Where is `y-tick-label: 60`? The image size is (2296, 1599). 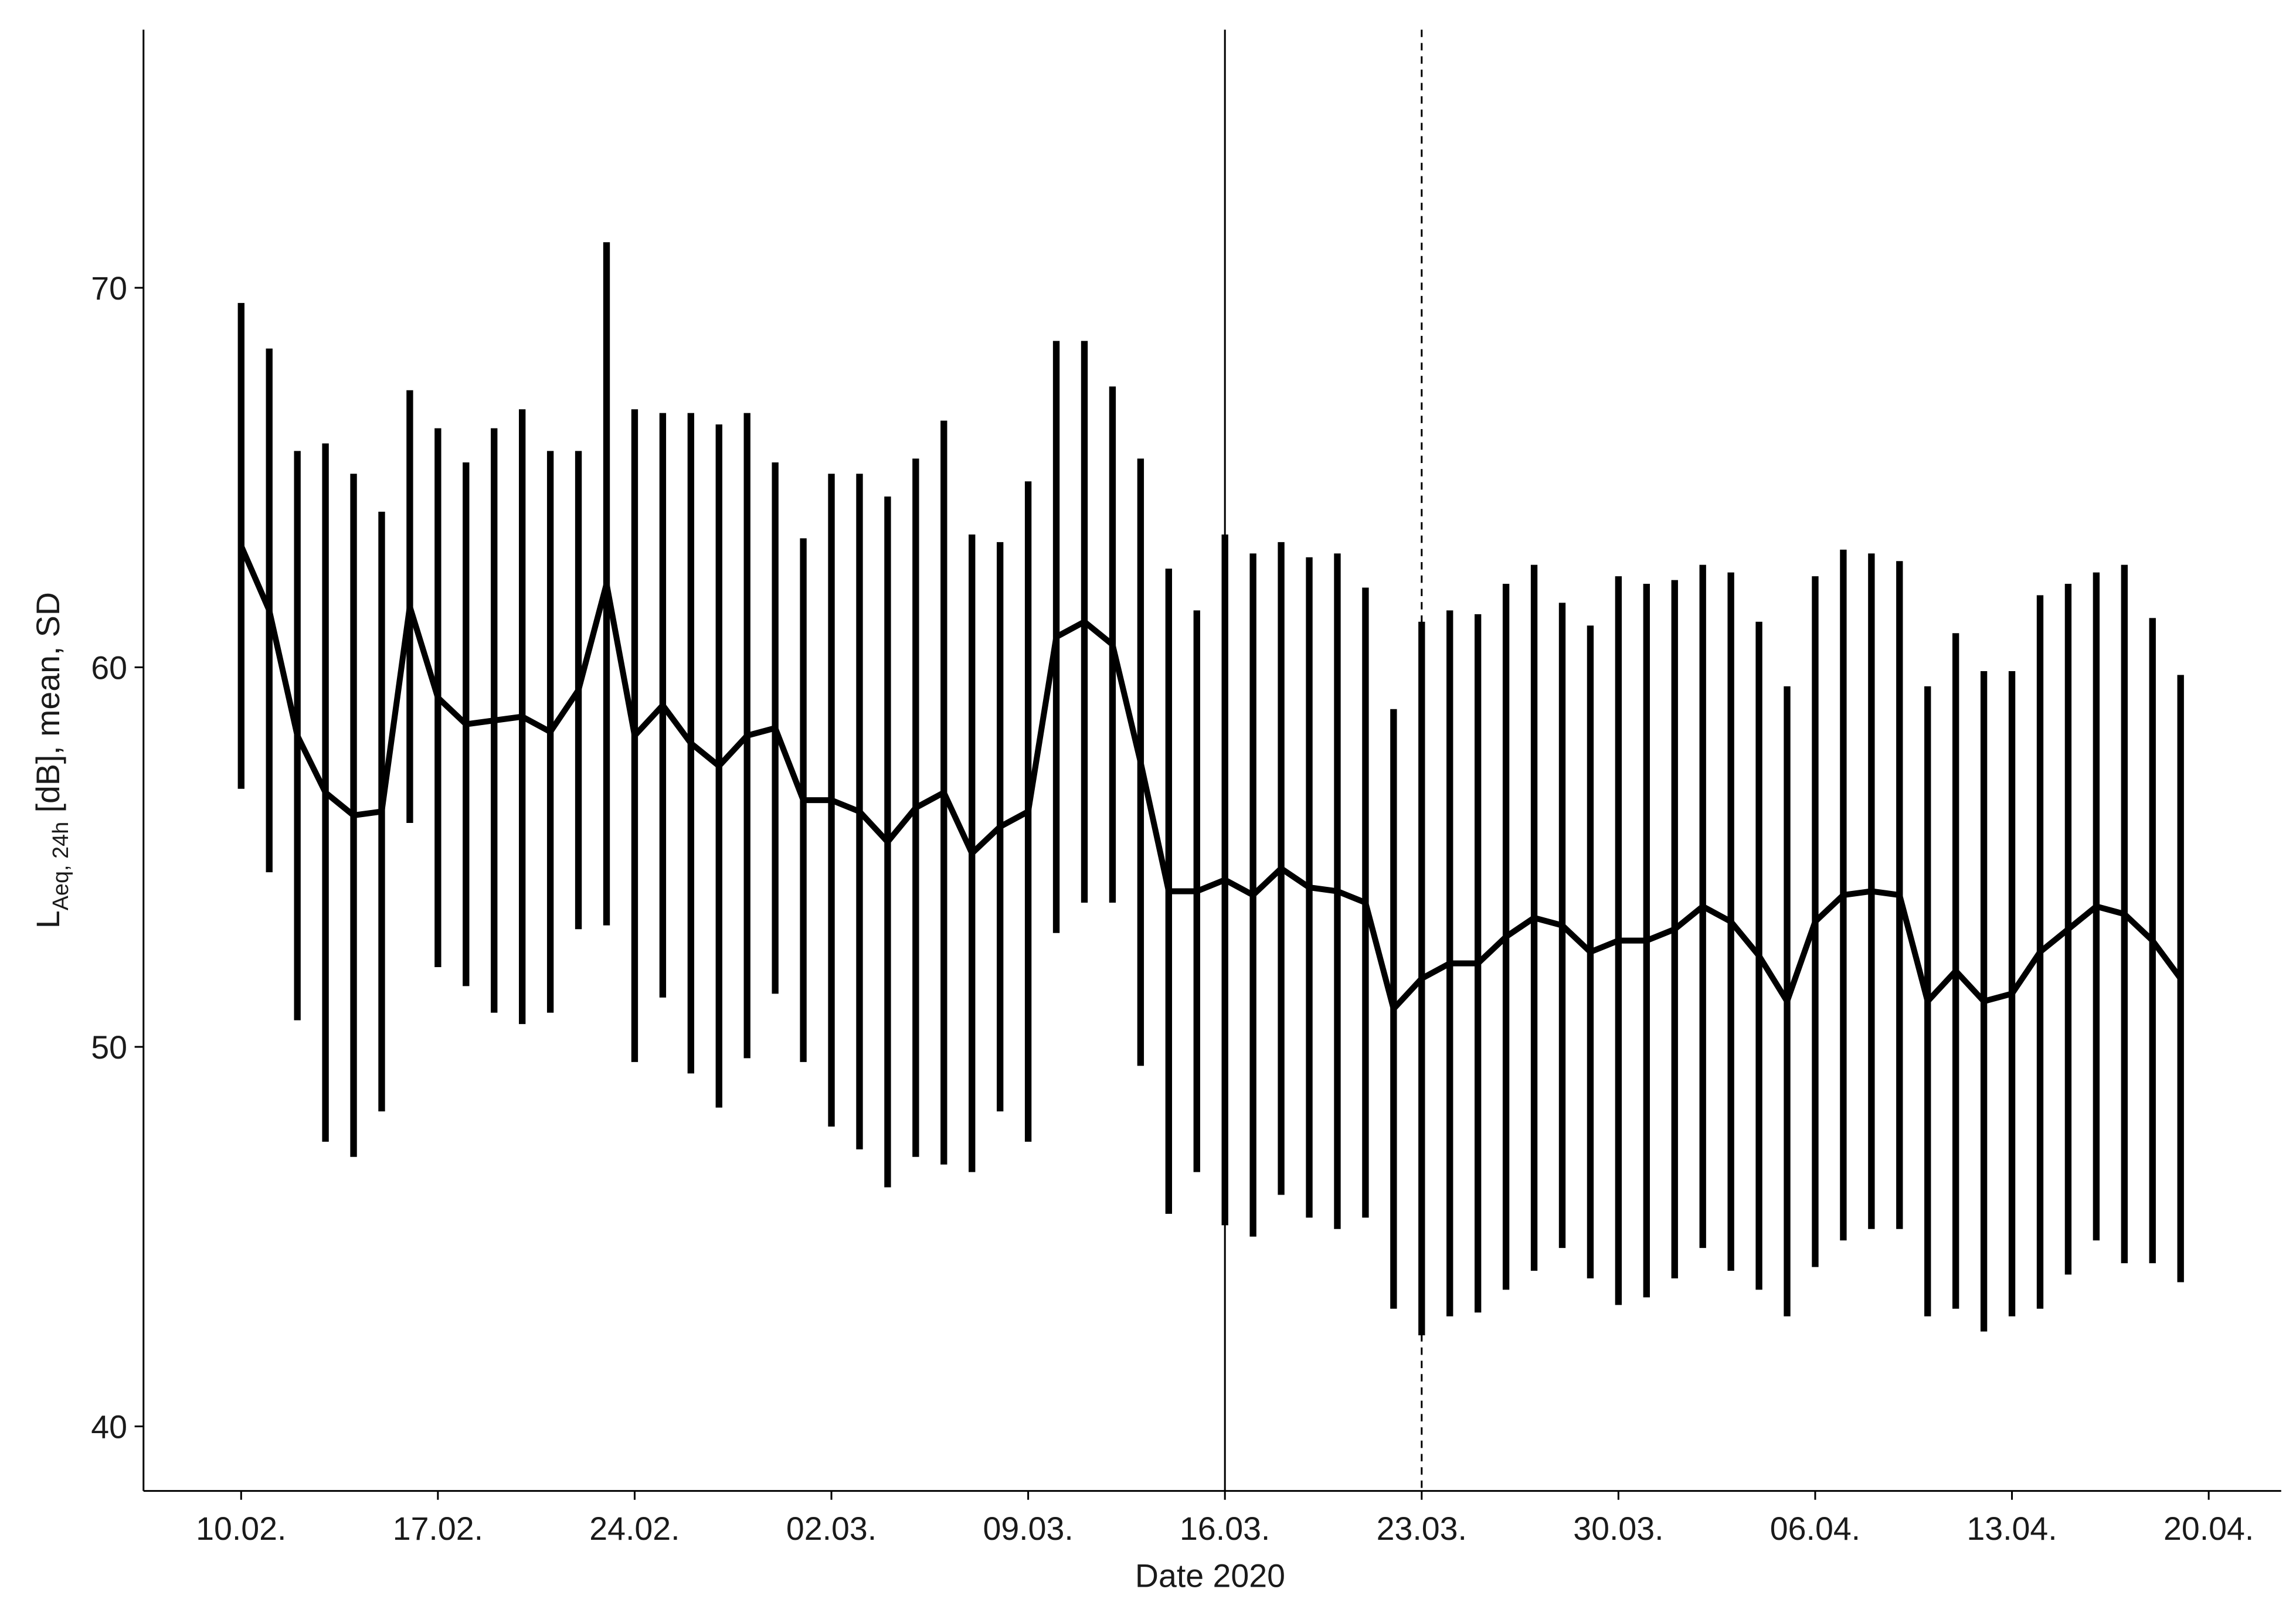
y-tick-label: 60 is located at coordinates (109, 668).